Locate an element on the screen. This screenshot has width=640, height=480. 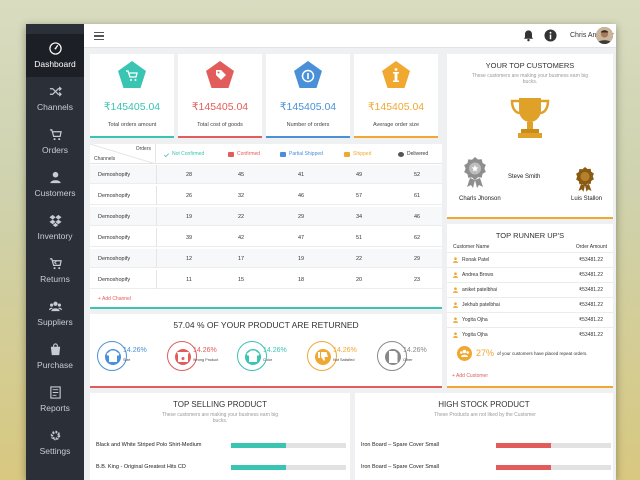
high-stock-title: HIGH STOCK PRODUCT is located at coordinates (484, 404).